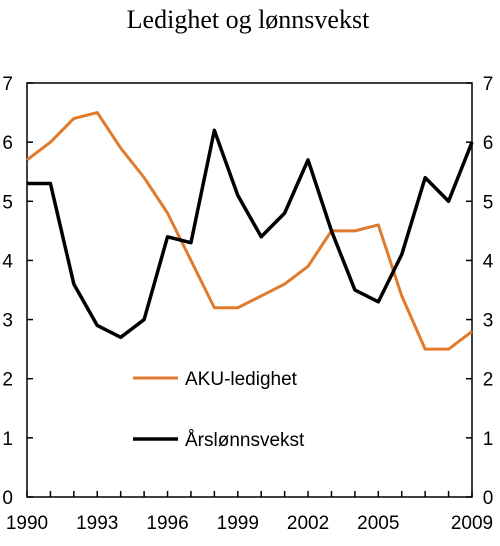 The image size is (500, 546). What do you see at coordinates (488, 321) in the screenshot?
I see `y-tick-label-right: 3` at bounding box center [488, 321].